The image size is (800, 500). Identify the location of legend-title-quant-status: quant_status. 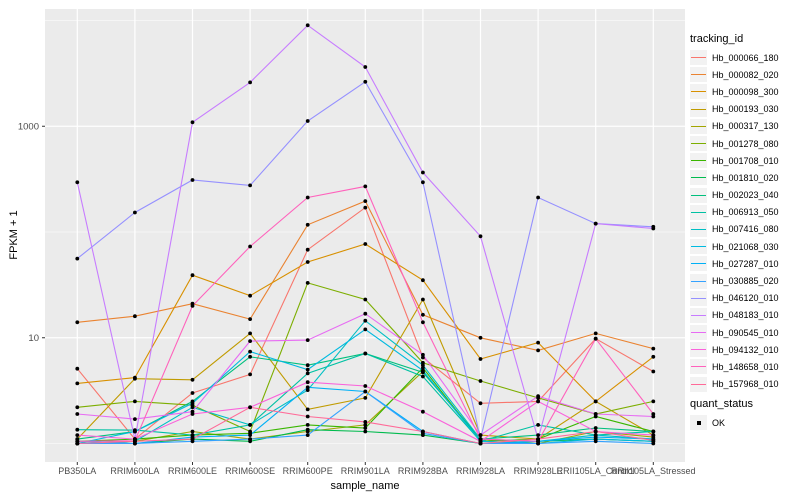
(721, 404).